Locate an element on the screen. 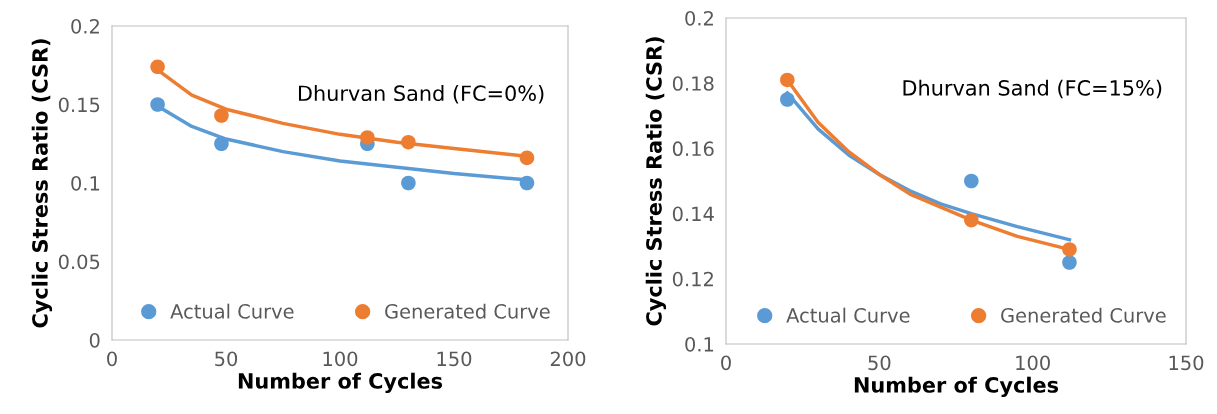  x-tick-label: 200 is located at coordinates (568, 359).